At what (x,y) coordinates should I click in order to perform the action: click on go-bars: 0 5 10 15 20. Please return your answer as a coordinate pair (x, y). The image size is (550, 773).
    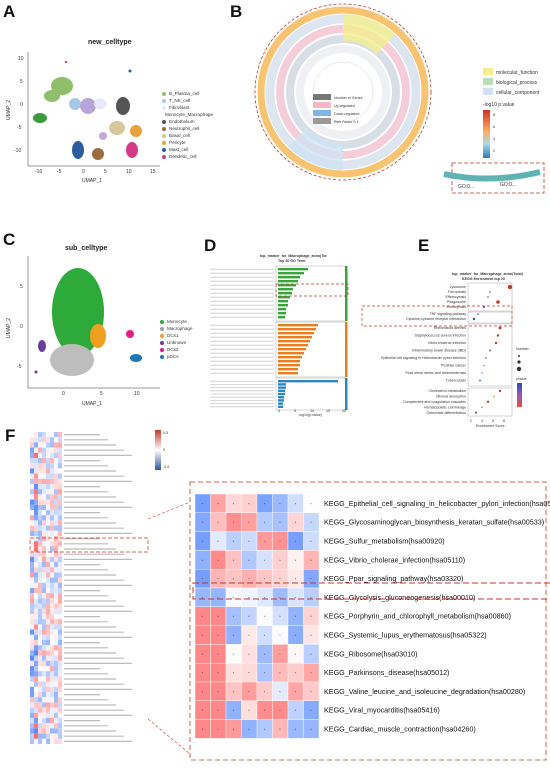
    Looking at the image, I should click on (278, 340).